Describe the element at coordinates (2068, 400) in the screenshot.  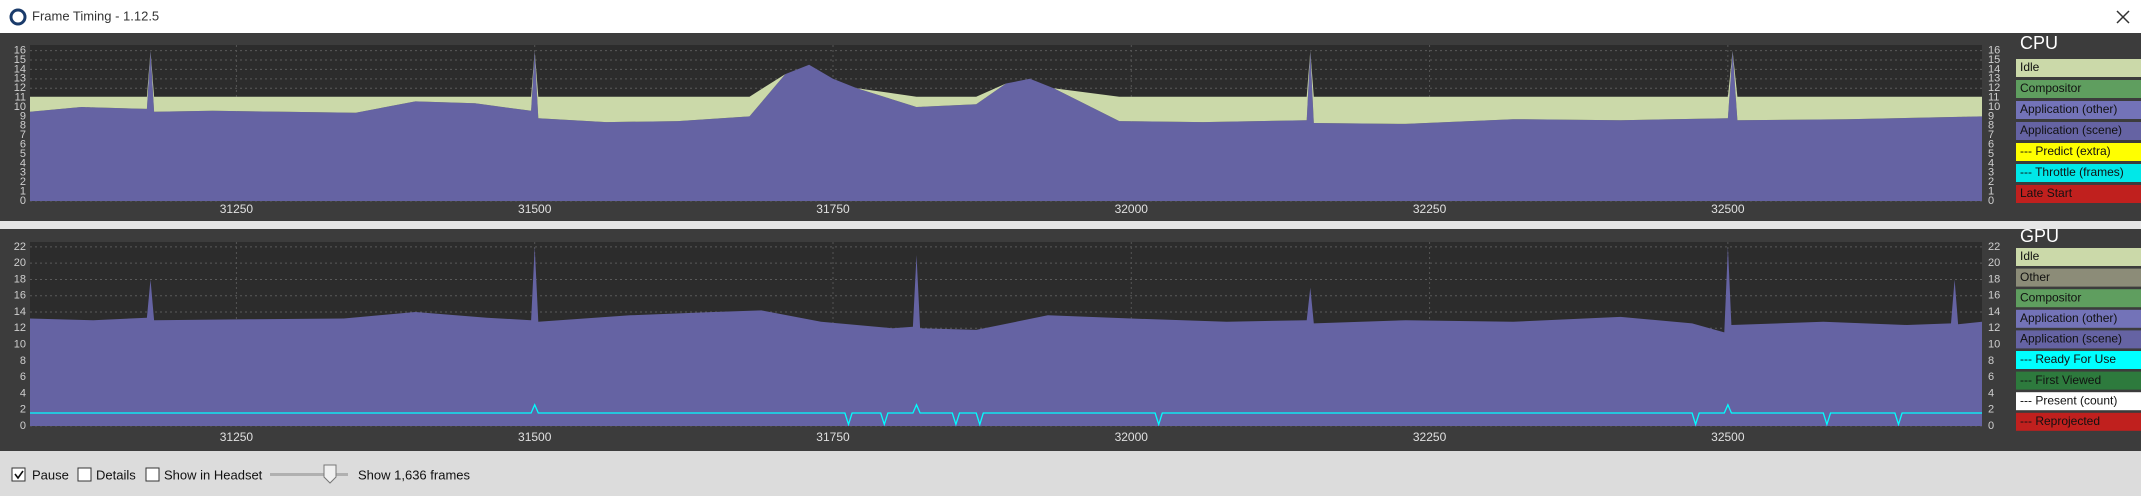
I see `legend-label: --- Present (count)` at that location.